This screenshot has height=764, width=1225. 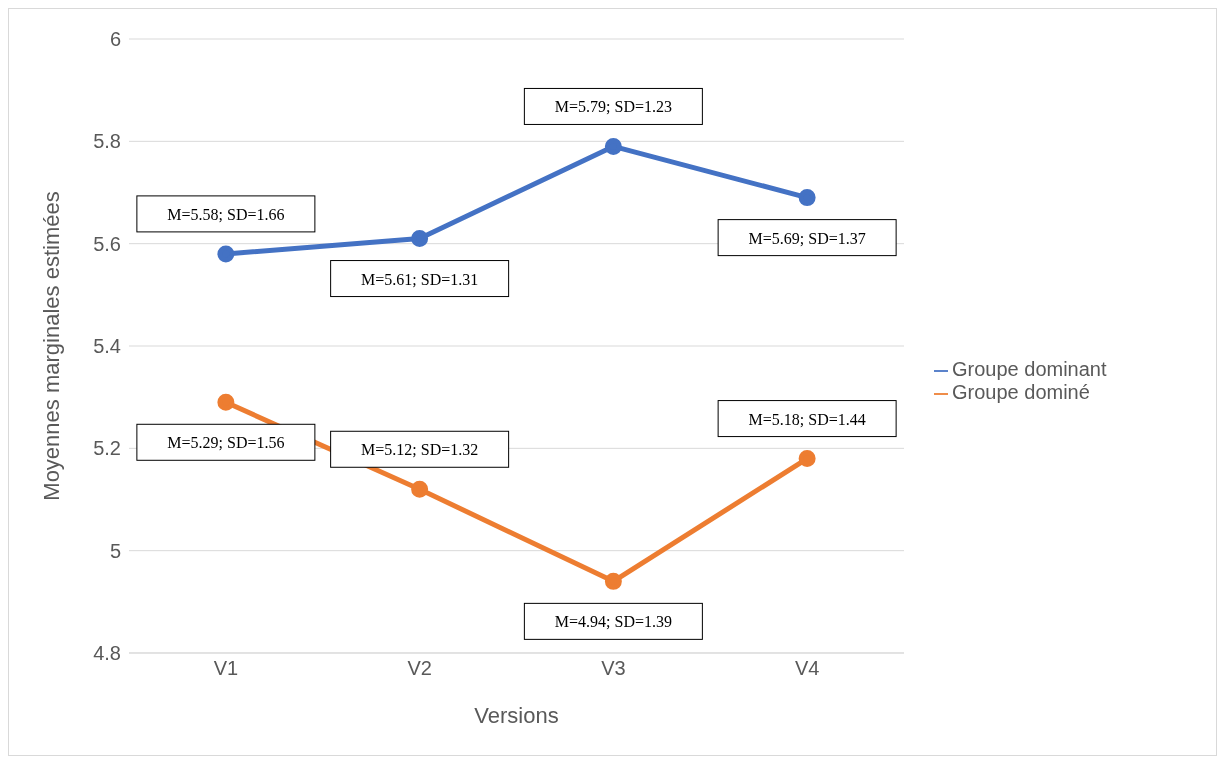 What do you see at coordinates (107, 346) in the screenshot?
I see `y-tick-label: 5.4` at bounding box center [107, 346].